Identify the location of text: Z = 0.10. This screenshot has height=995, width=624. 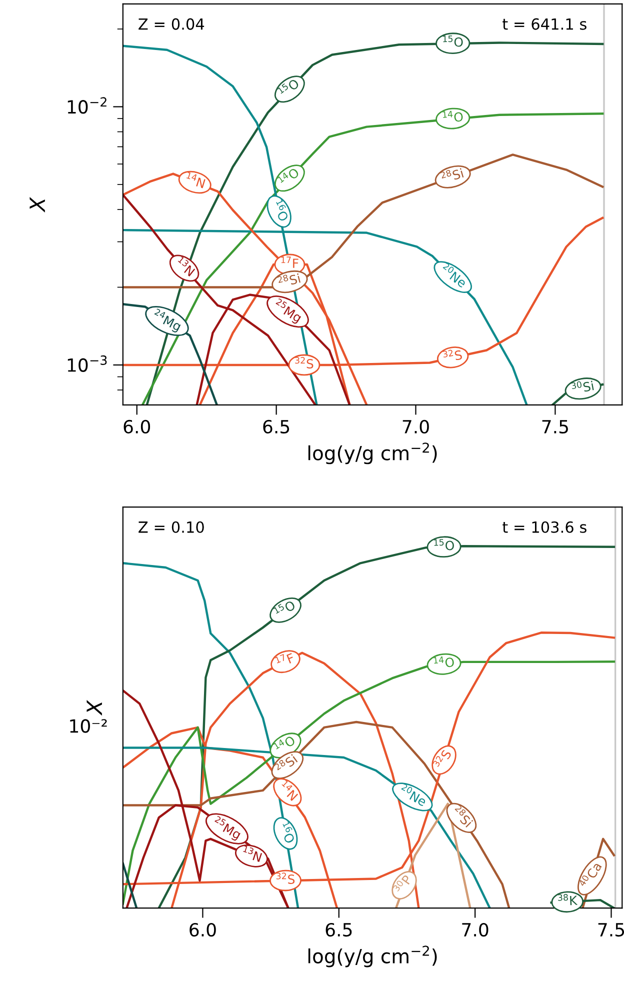
(171, 527).